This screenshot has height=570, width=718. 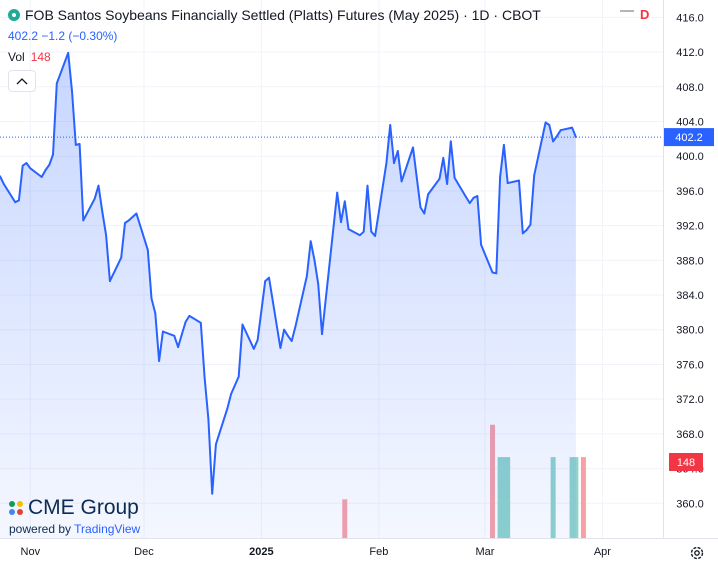 What do you see at coordinates (16, 508) in the screenshot?
I see `cme-dots-icon` at bounding box center [16, 508].